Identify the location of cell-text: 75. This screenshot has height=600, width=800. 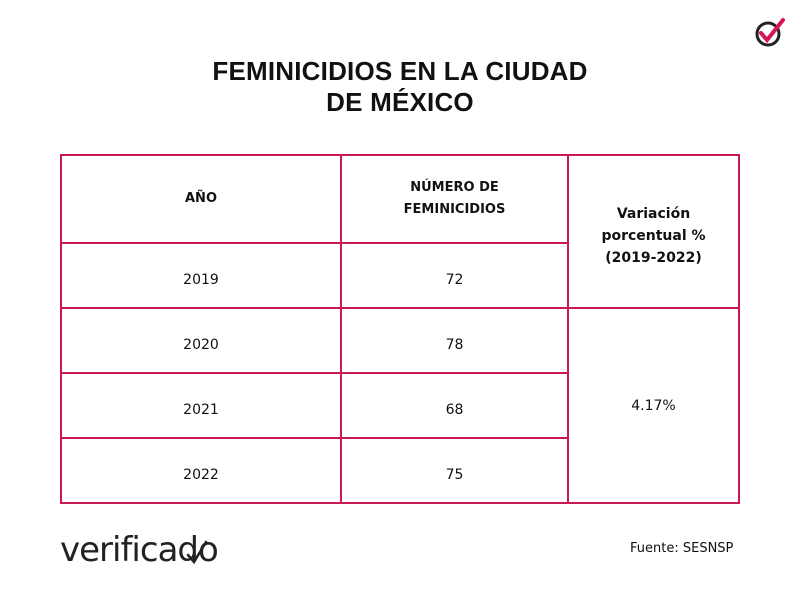
(454, 474).